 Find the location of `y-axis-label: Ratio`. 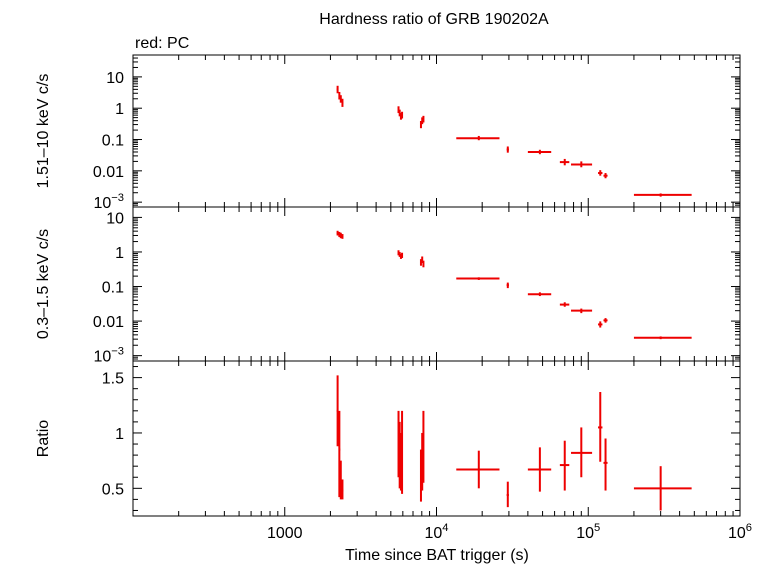

y-axis-label: Ratio is located at coordinates (43, 438).